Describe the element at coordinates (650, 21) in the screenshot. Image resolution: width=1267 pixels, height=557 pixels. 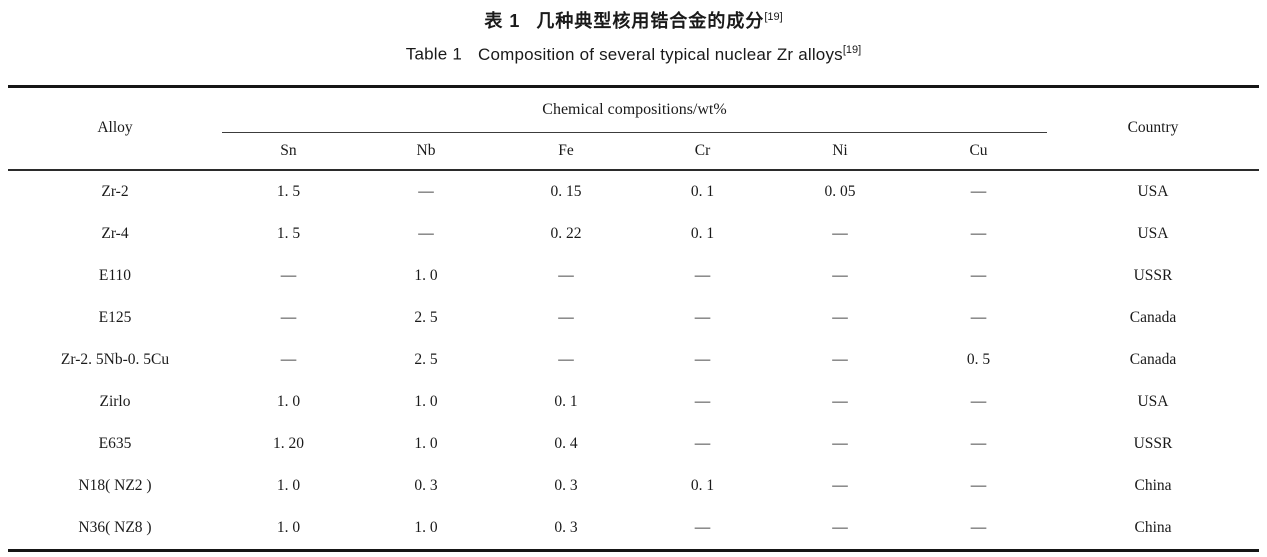
I see `table-caption-zh-text: 几种典型核用锆合金的成分` at that location.